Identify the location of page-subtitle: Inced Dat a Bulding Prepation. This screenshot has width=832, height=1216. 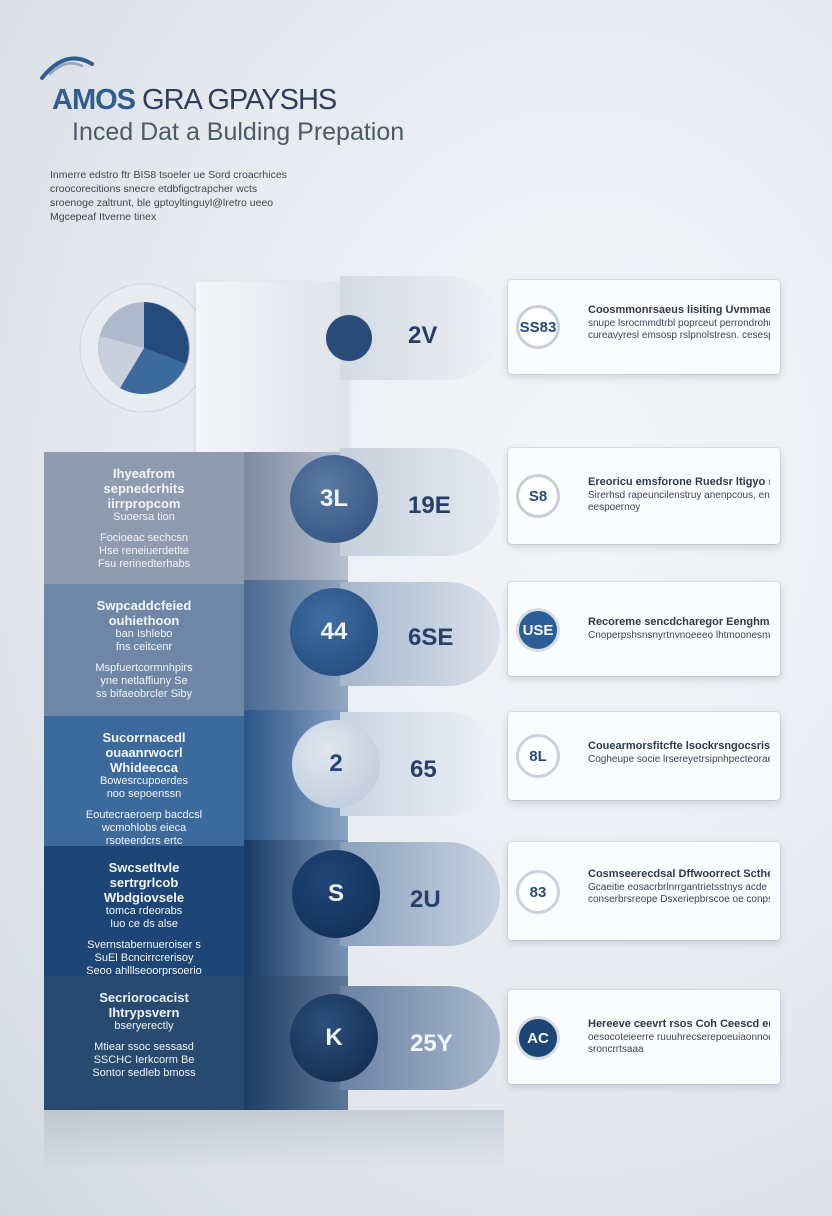
(238, 132).